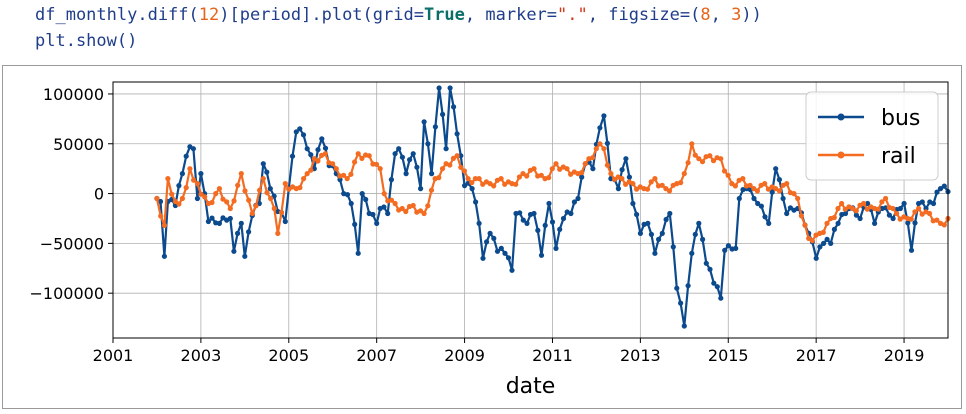  Describe the element at coordinates (67, 293) in the screenshot. I see `y-tick-label: −100000` at that location.